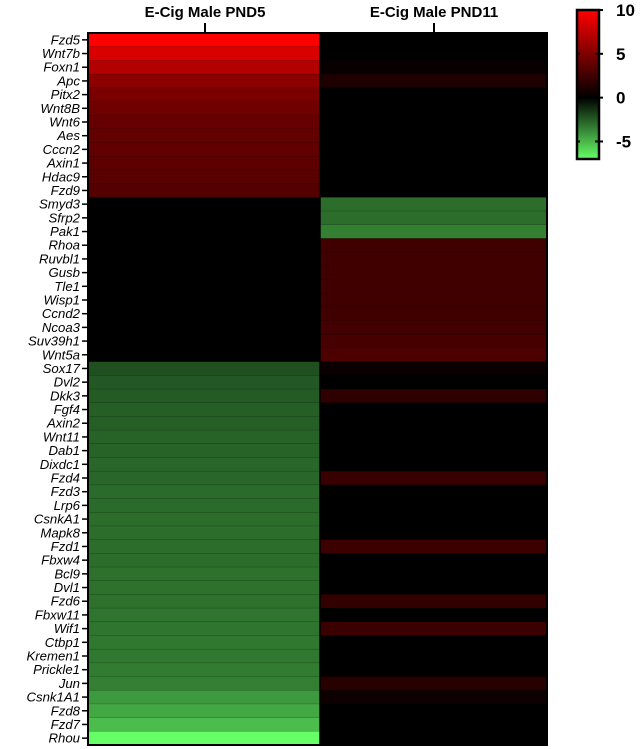 This screenshot has height=749, width=644. What do you see at coordinates (63, 423) in the screenshot?
I see `gene-label: Axin2` at bounding box center [63, 423].